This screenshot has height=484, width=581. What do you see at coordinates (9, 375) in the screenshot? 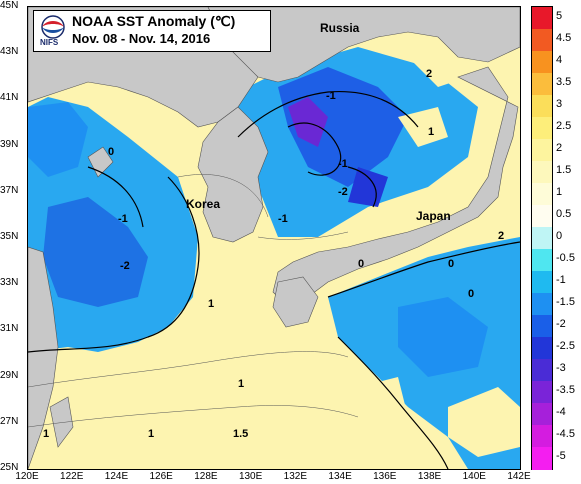
I see `latitude-label: 29N` at bounding box center [9, 375].